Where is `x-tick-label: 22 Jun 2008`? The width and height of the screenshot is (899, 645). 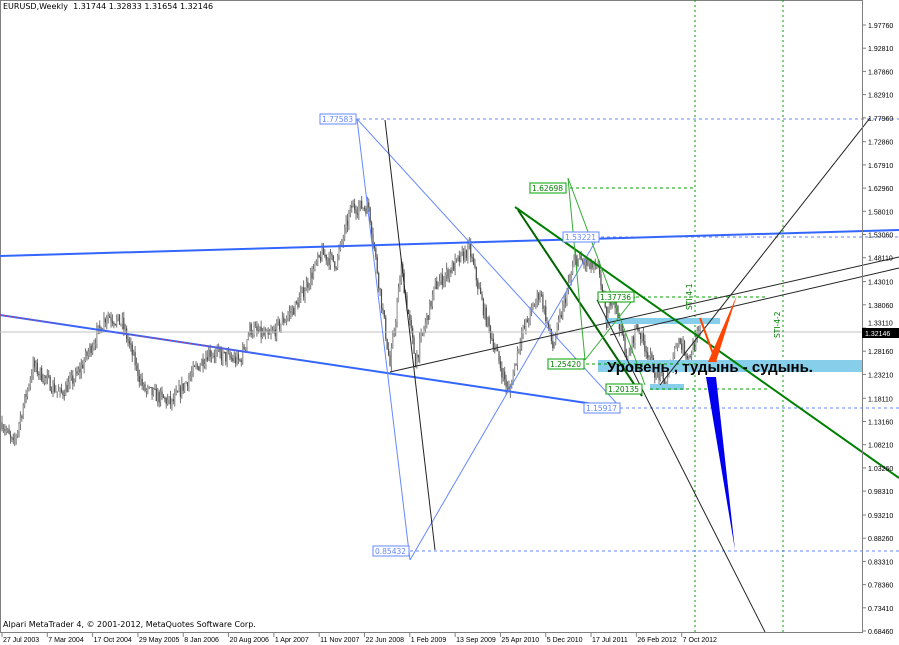 x-tick-label: 22 Jun 2008 is located at coordinates (384, 640).